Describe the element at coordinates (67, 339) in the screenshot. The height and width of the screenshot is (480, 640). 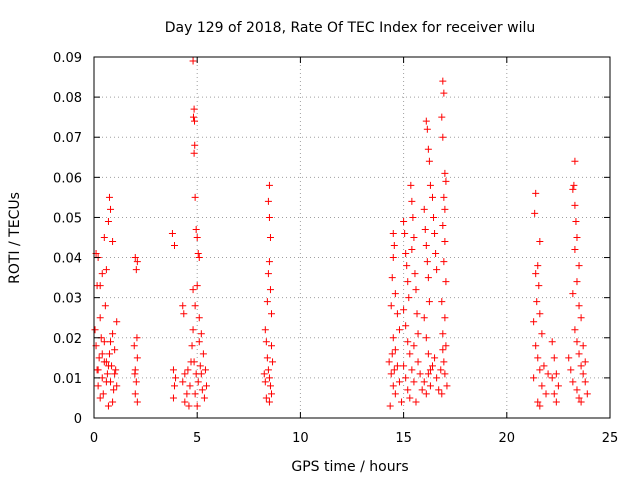
I see `y-tick-label: 0.02` at that location.